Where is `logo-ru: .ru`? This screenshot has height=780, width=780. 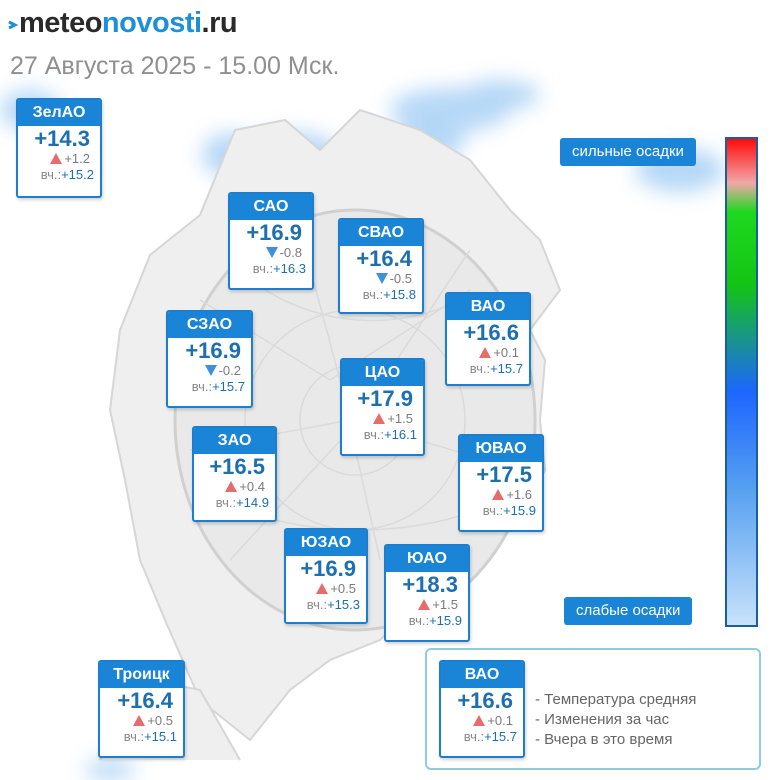 logo-ru: .ru is located at coordinates (219, 23).